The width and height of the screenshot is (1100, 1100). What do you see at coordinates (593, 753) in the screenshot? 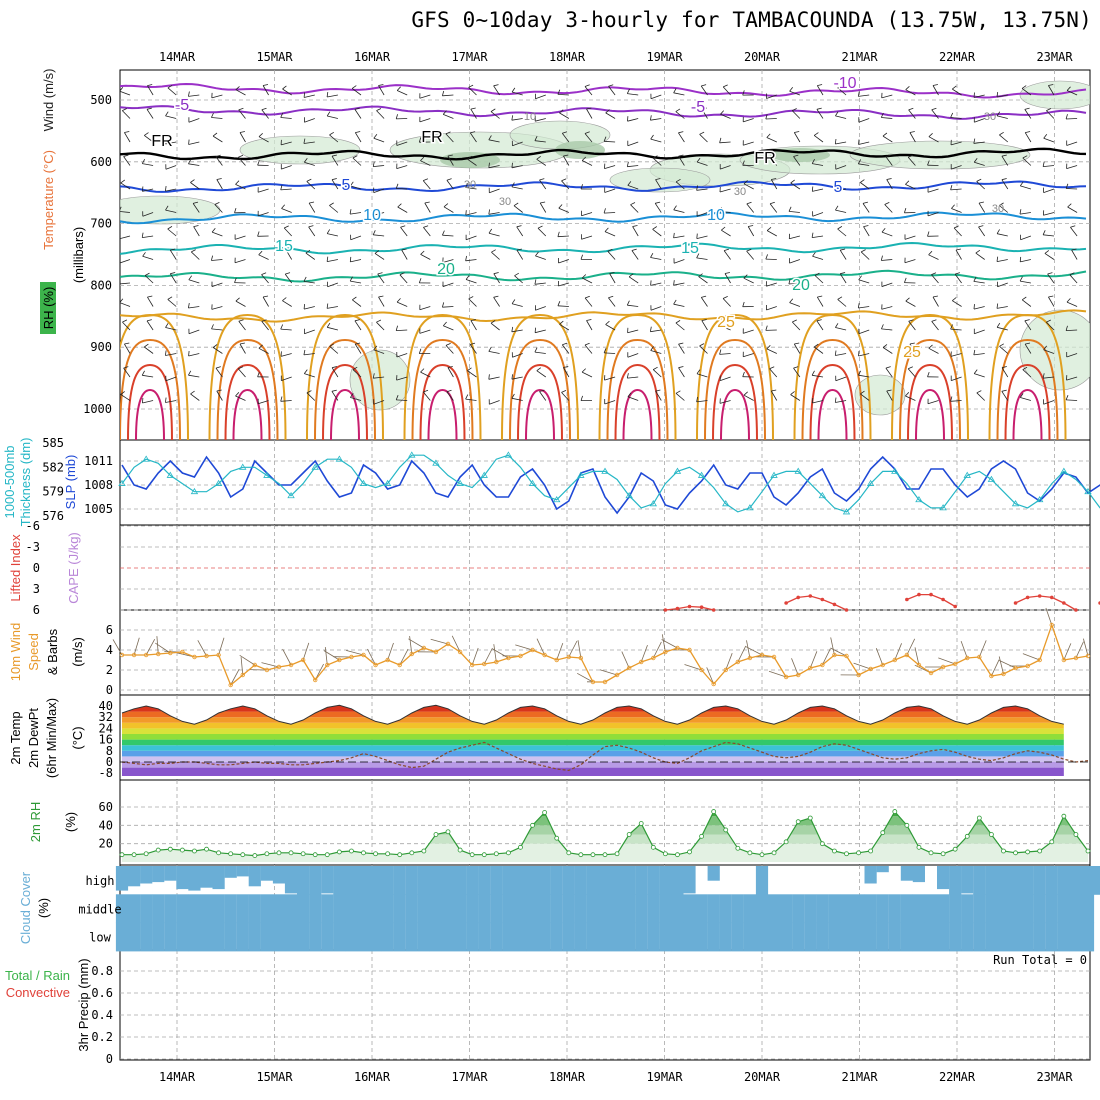
I see `temperature-band` at bounding box center [593, 753].